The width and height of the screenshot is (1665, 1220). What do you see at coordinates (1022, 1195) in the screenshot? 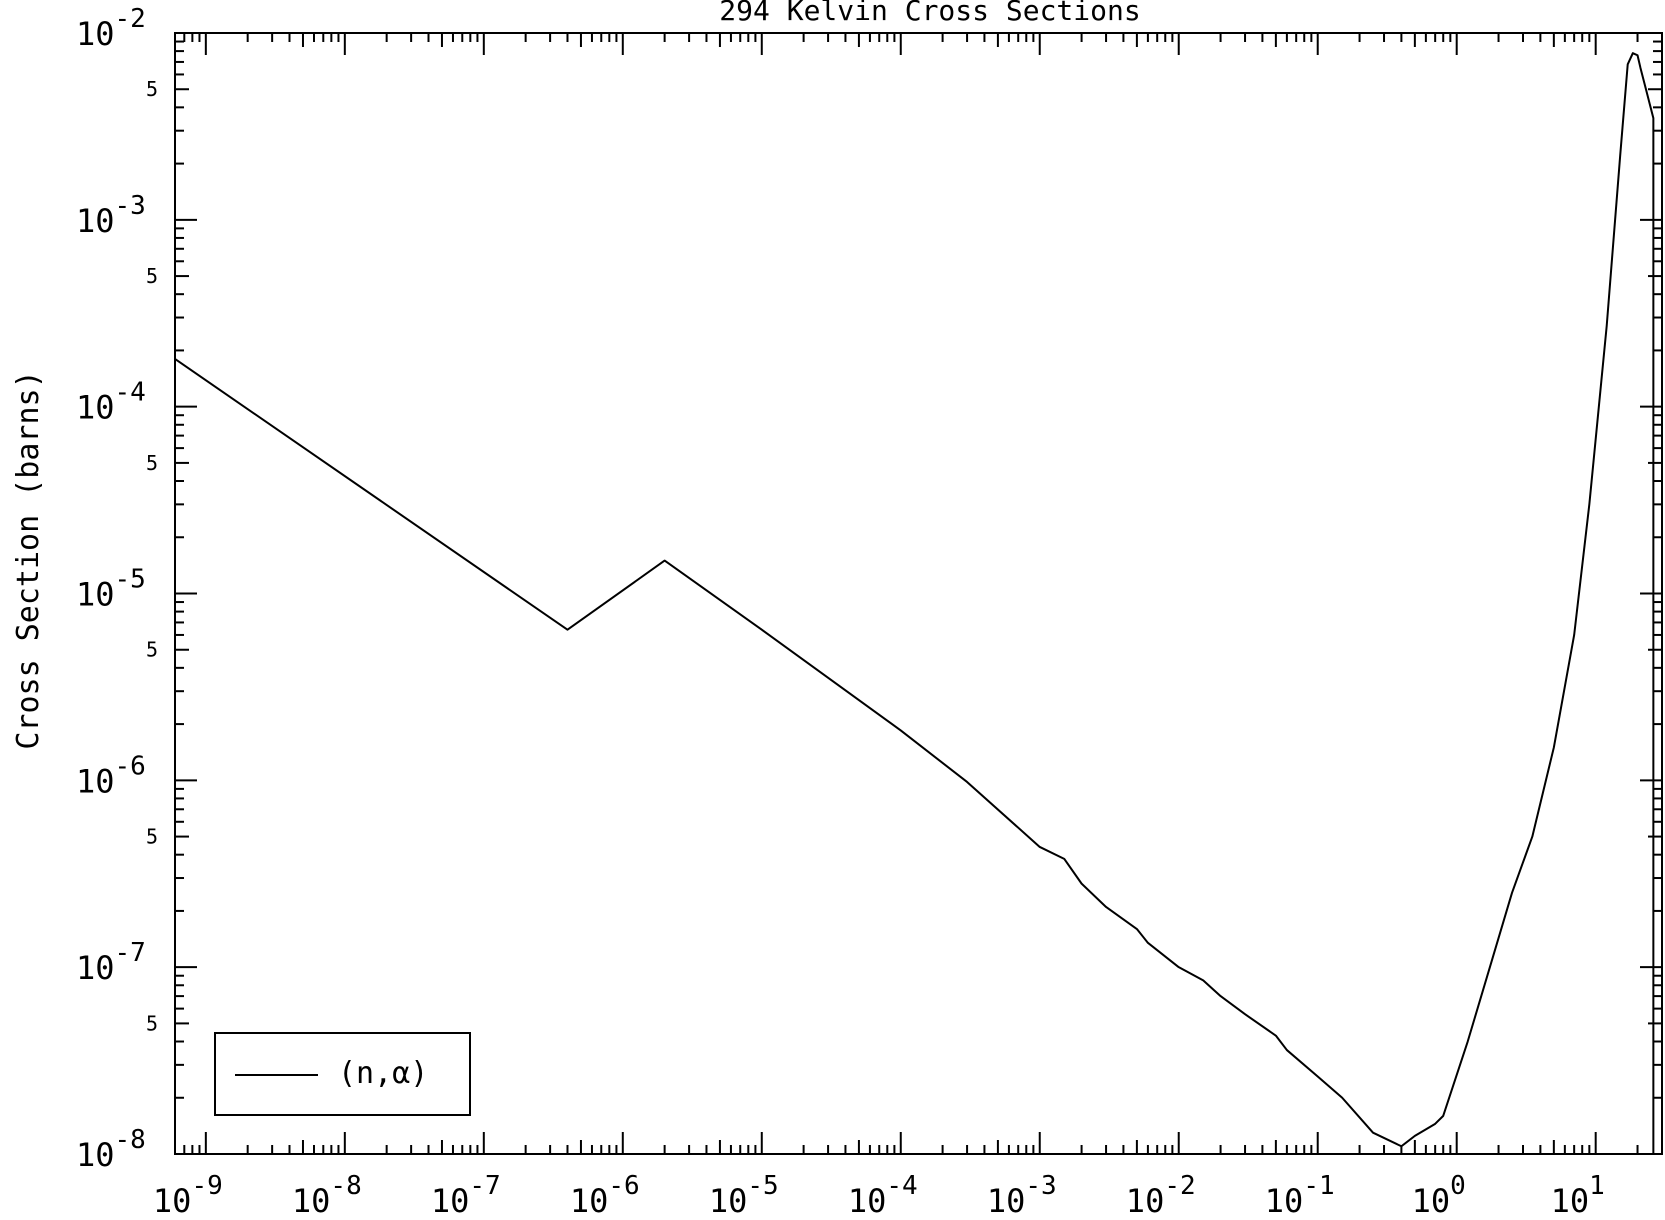
I see `x-tick-label: 10⁻³` at bounding box center [1022, 1195].